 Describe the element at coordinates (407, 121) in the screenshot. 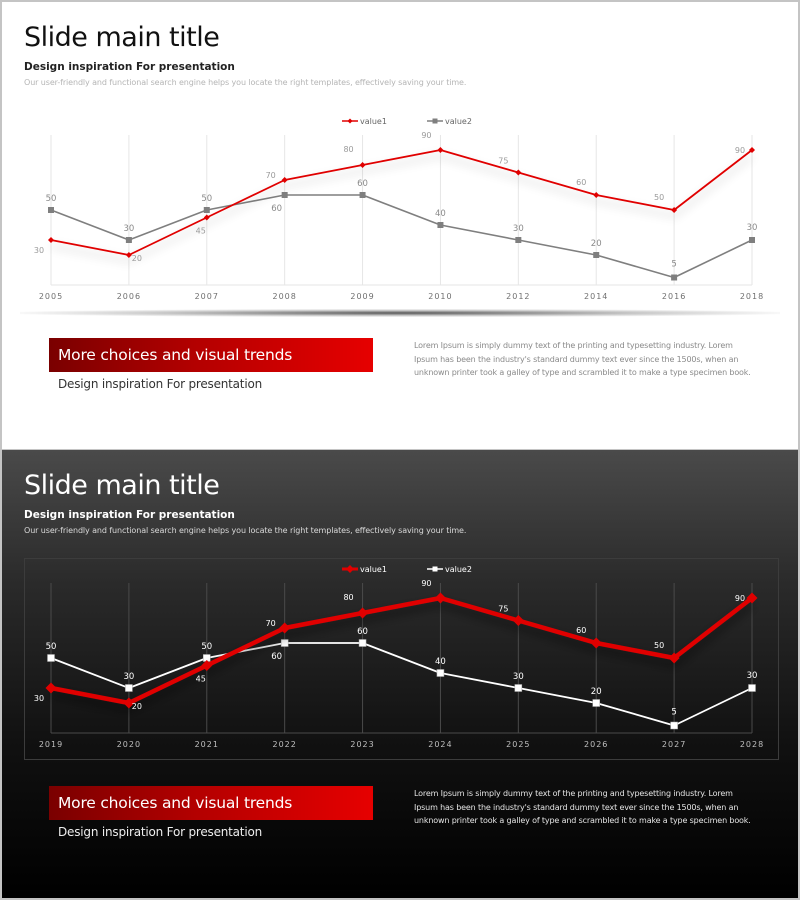

I see `chart-legend: value1 value2` at that location.